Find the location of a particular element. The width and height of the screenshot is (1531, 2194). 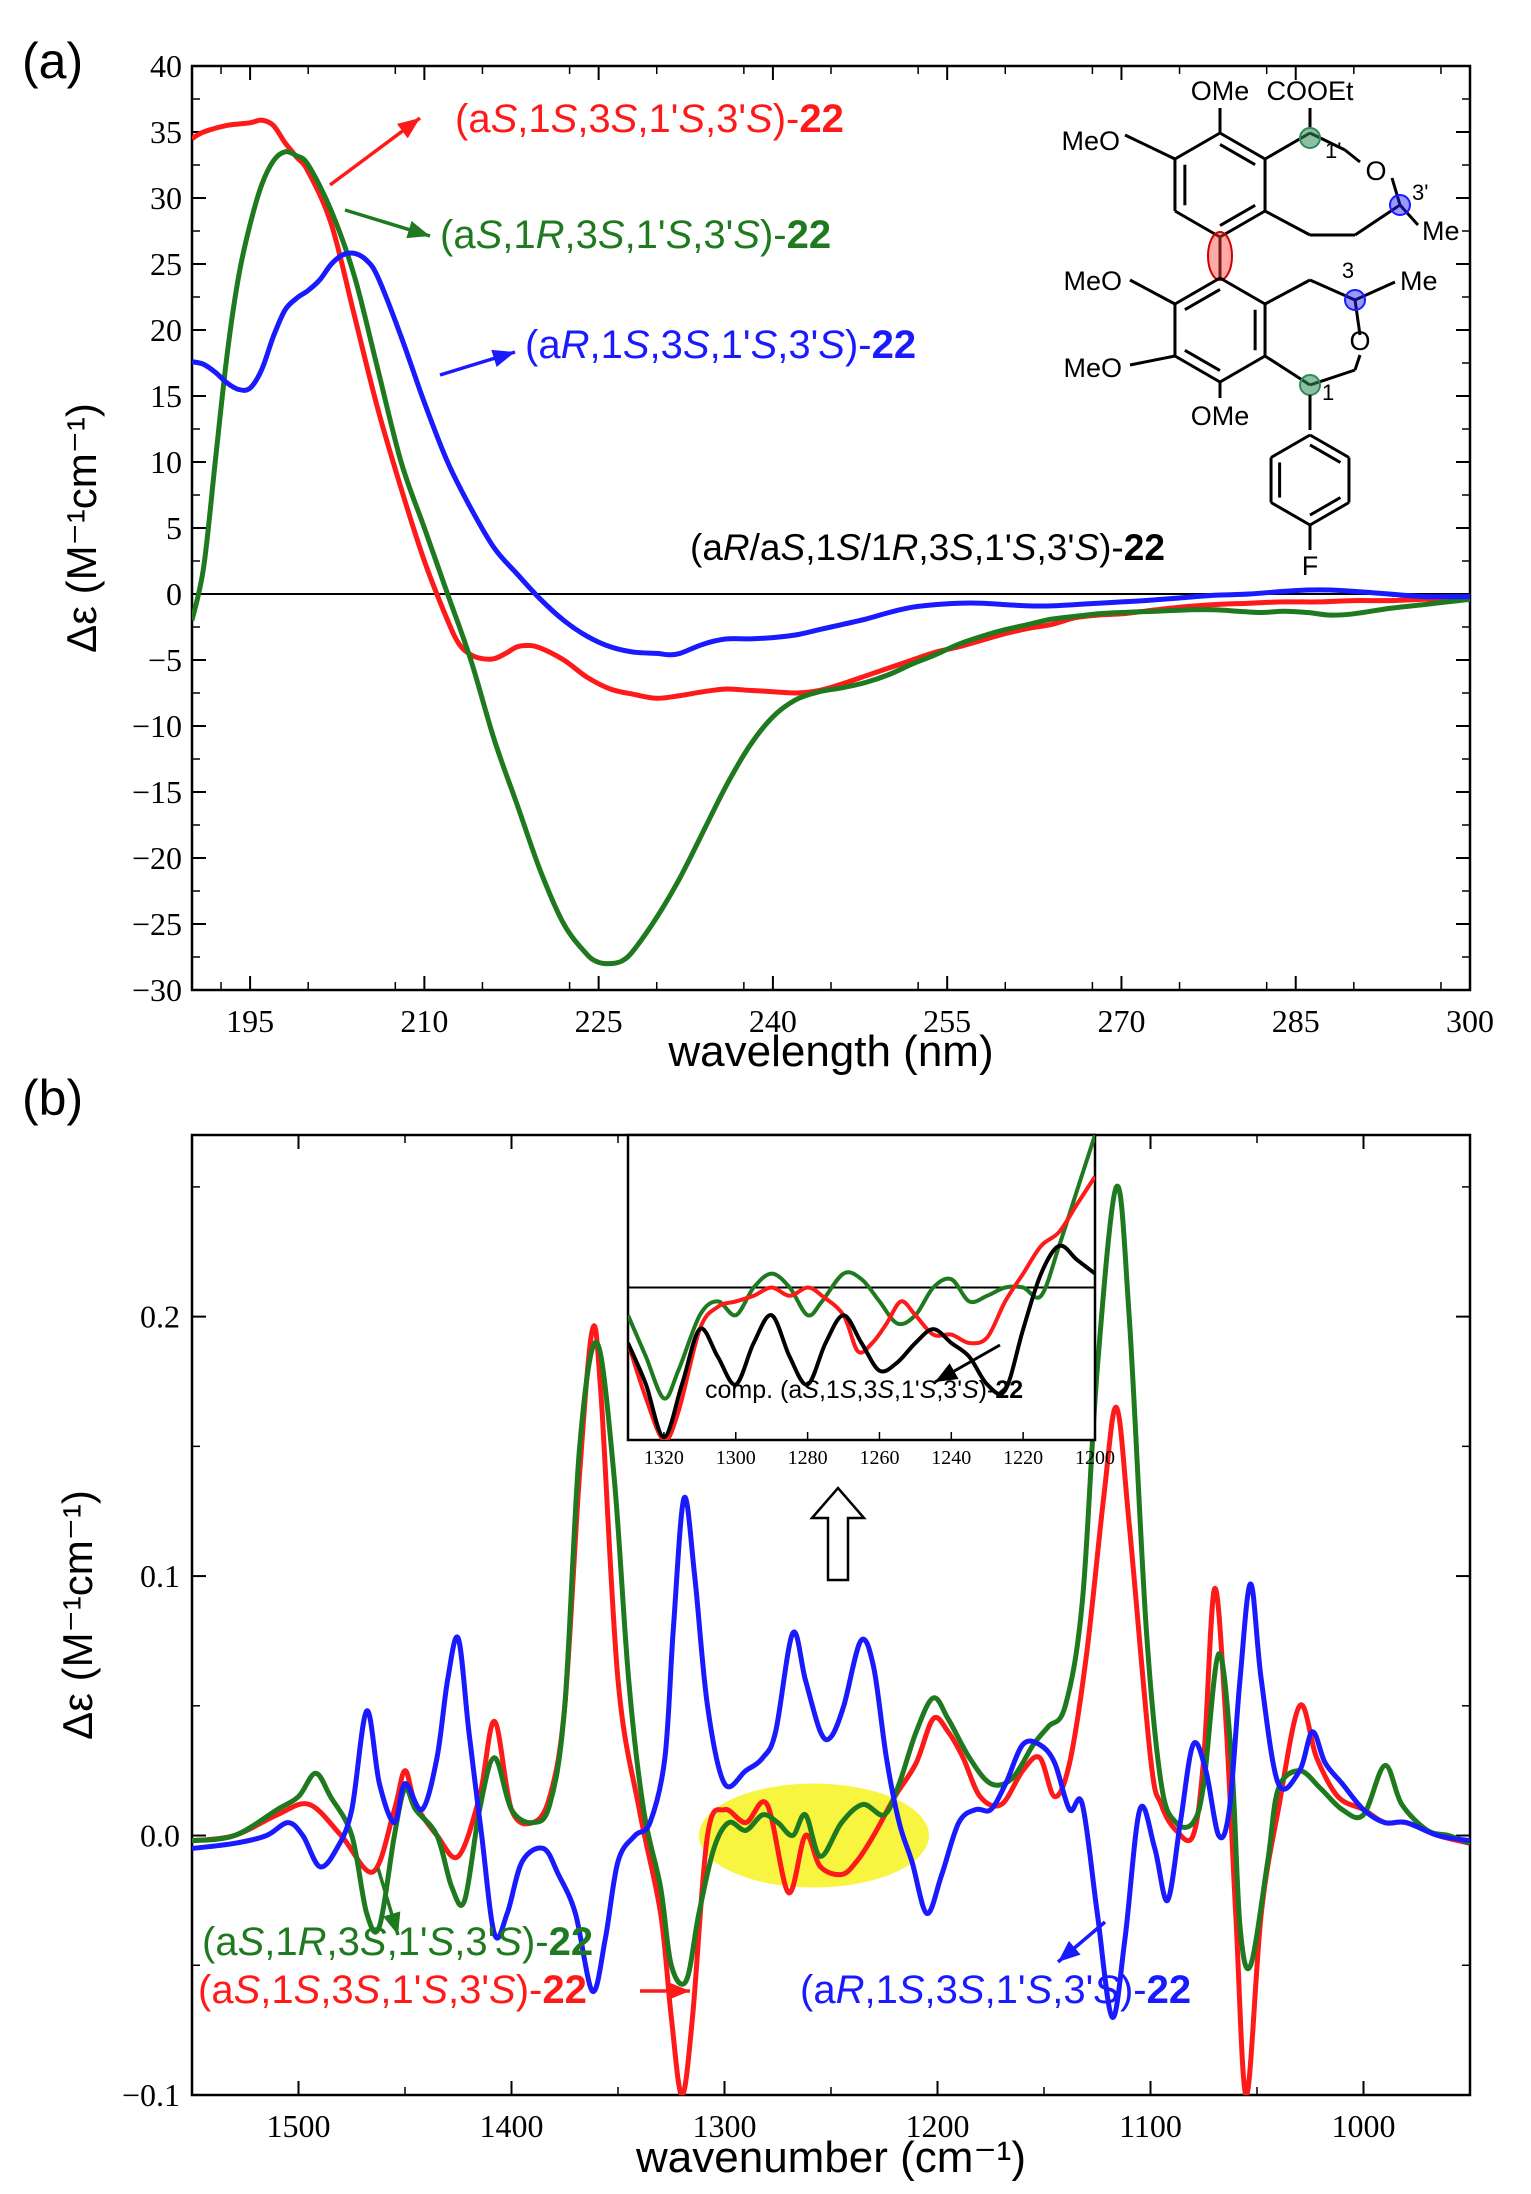

inset-arrow is located at coordinates (967, 1363).